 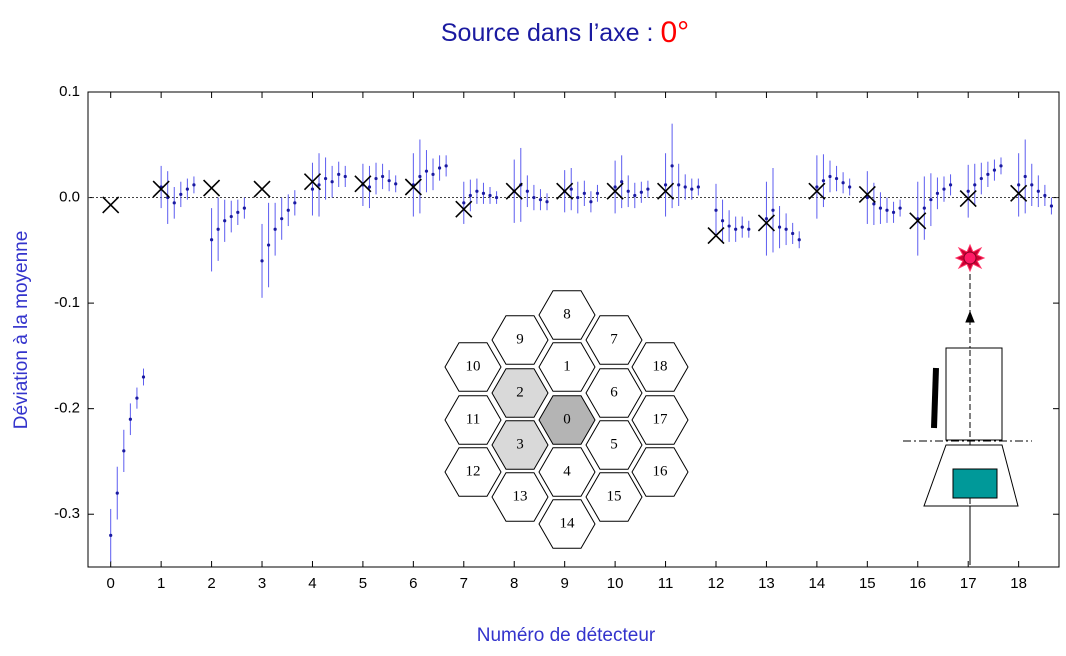 What do you see at coordinates (566, 635) in the screenshot?
I see `x-axis-label: Numéro de détecteur` at bounding box center [566, 635].